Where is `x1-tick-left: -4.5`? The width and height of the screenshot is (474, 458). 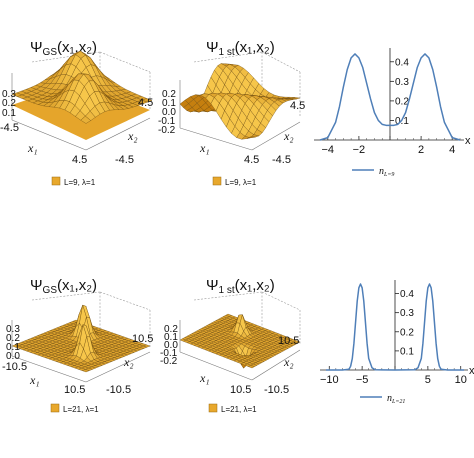 x1-tick-left: -4.5 is located at coordinates (9, 128).